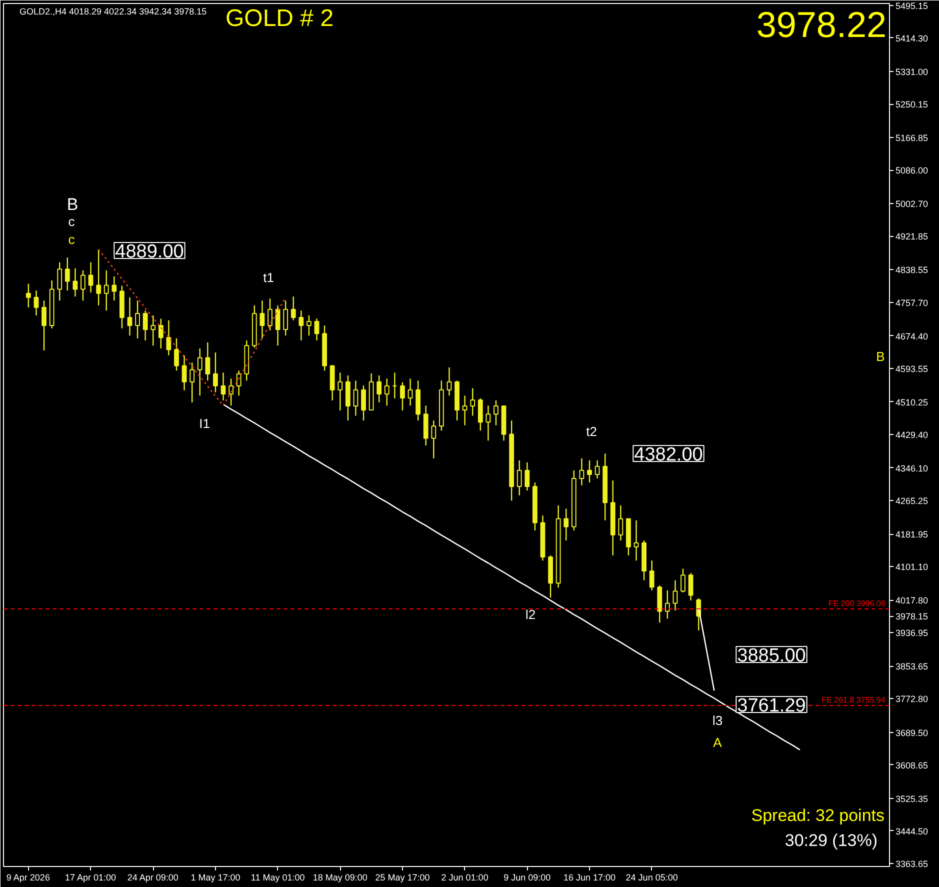  I want to click on y-tick-label: 5495.15, so click(912, 5).